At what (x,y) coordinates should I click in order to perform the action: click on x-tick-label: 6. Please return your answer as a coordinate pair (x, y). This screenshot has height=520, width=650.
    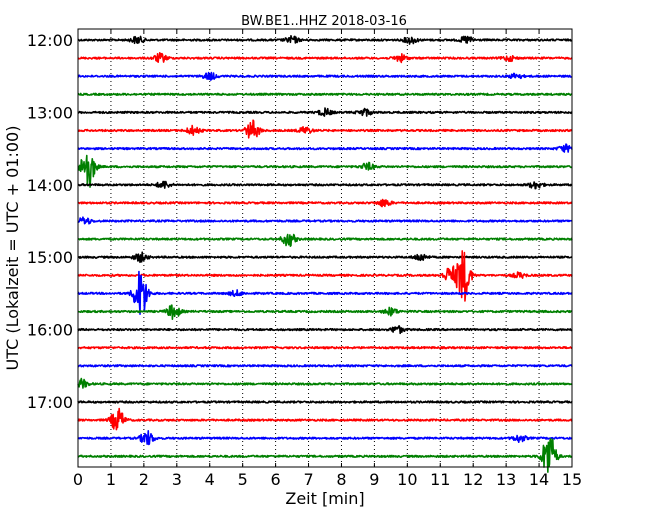
    Looking at the image, I should click on (276, 479).